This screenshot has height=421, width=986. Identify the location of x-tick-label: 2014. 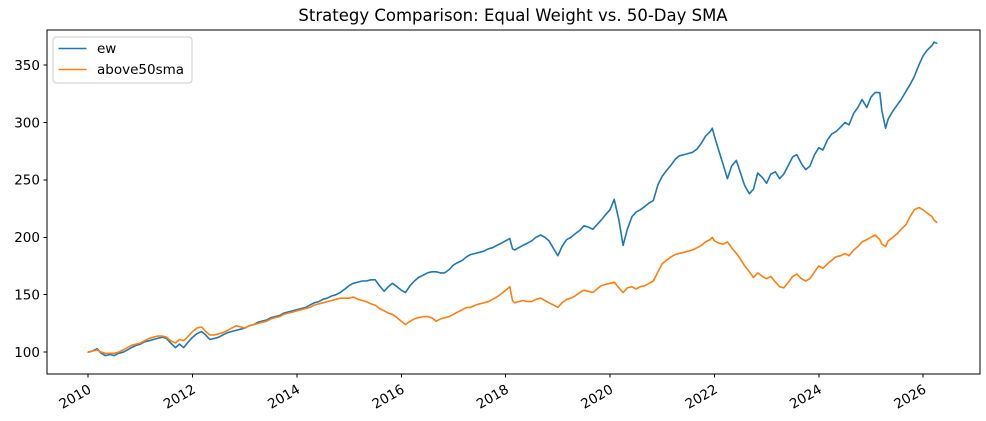
(284, 397).